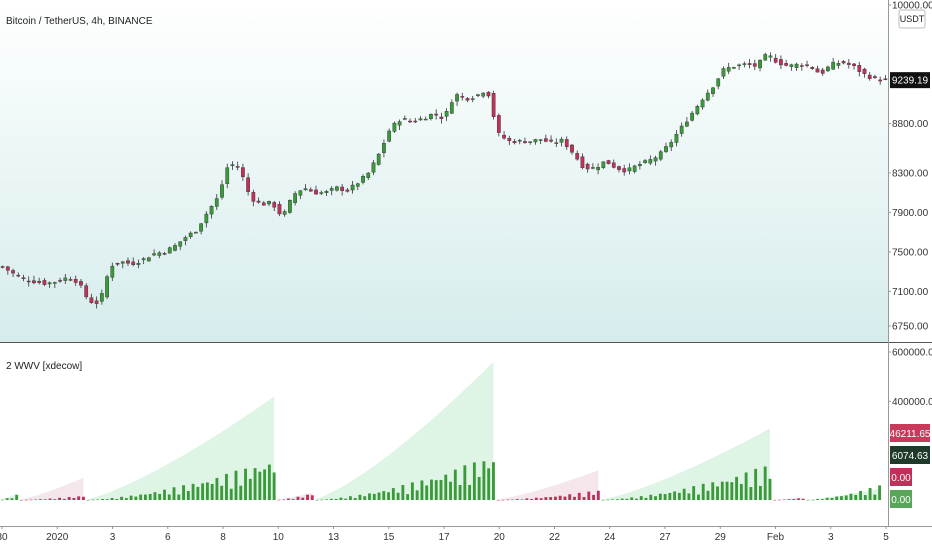 The image size is (932, 550). Describe the element at coordinates (79, 21) in the screenshot. I see `symbol-title: Bitcoin / TetherUS, 4h, BINANCE` at that location.